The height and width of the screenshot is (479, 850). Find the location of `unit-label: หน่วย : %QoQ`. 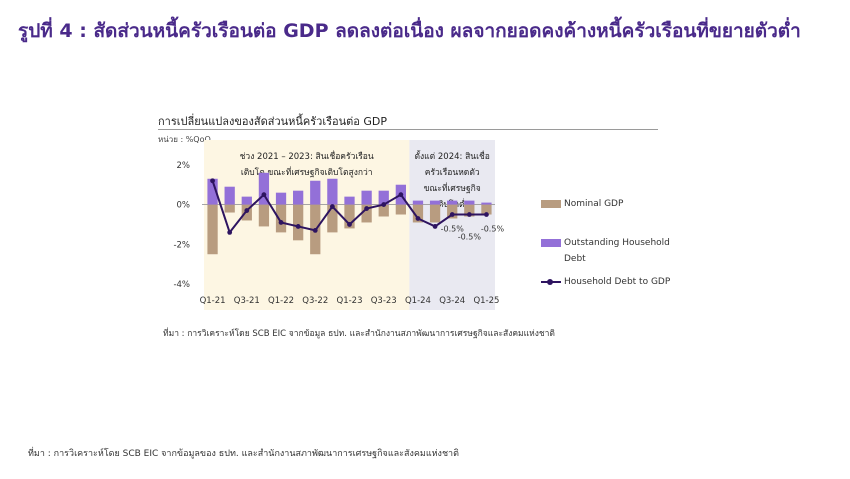

unit-label: หน่วย : %QoQ is located at coordinates (184, 139).